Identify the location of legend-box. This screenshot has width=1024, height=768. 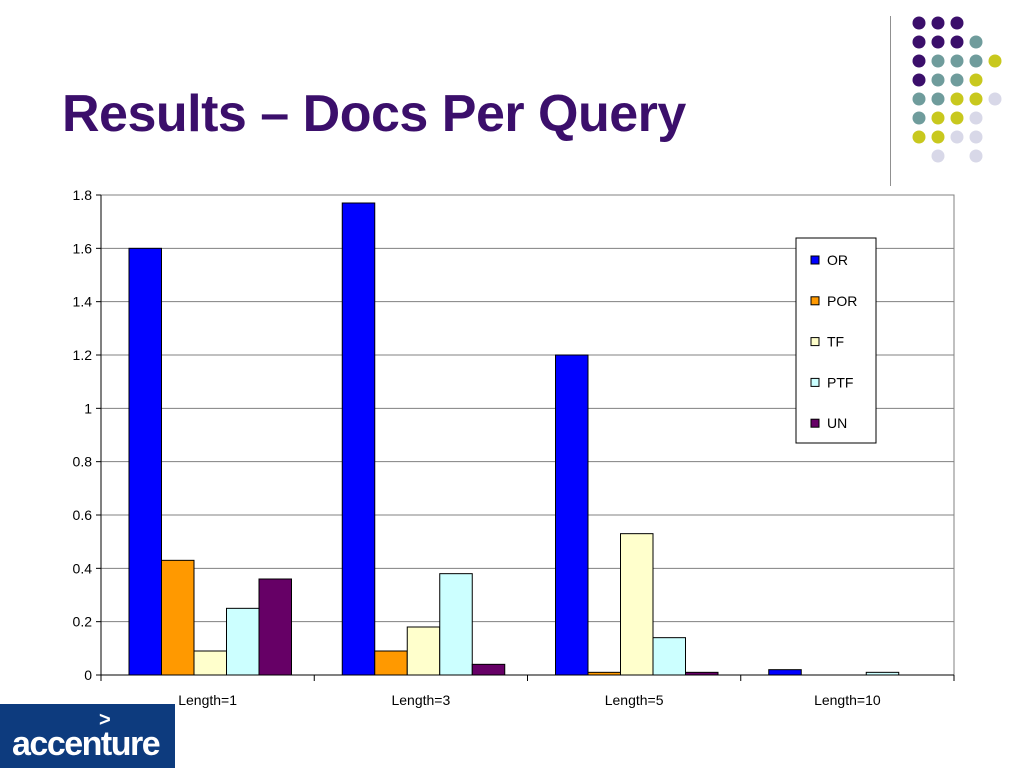
(836, 340).